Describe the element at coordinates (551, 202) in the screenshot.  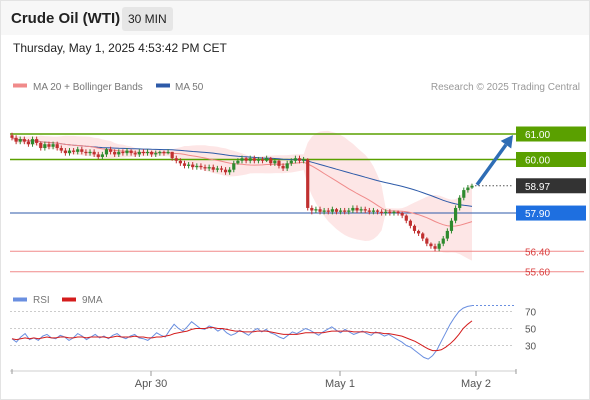
I see `price-level-labels: 61.00 60.00 58.97 57.90 56.40 55.60` at that location.